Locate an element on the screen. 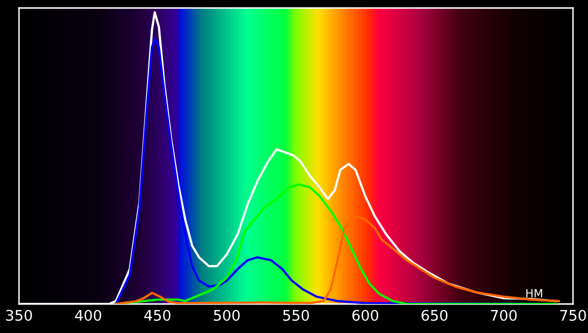 Image resolution: width=588 pixels, height=333 pixels. x-tick-label: 400 is located at coordinates (88, 315).